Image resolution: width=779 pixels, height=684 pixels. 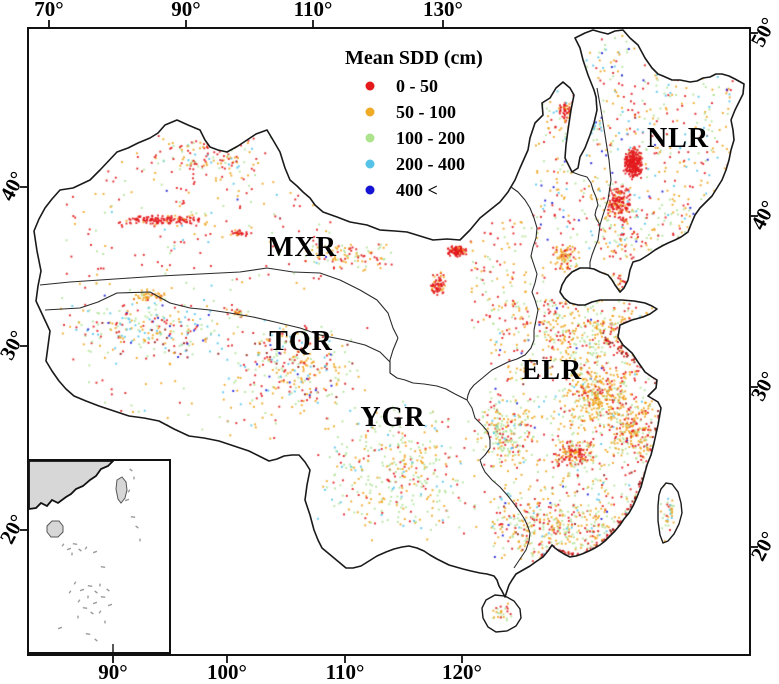 I want to click on legend-title: Mean SDD (cm), so click(x=414, y=58).